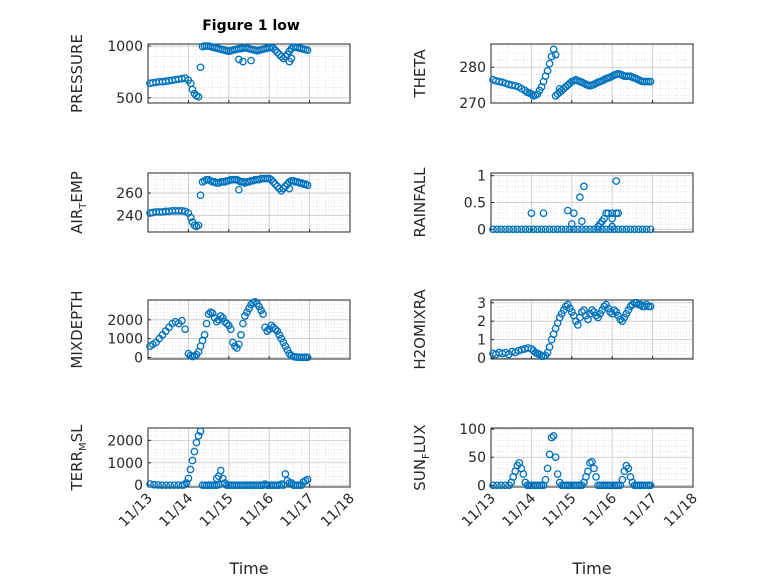 The image size is (778, 587). Describe the element at coordinates (475, 204) in the screenshot. I see `y-tick-label: 0.5` at that location.